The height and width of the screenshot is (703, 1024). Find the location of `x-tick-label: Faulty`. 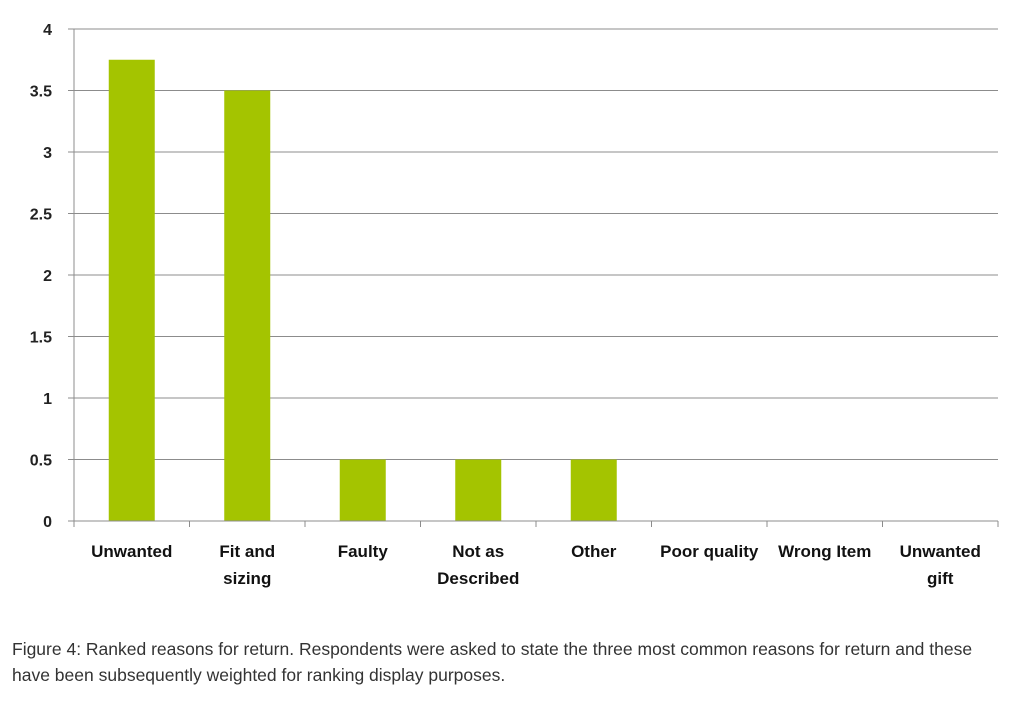

x-tick-label: Faulty is located at coordinates (363, 551).